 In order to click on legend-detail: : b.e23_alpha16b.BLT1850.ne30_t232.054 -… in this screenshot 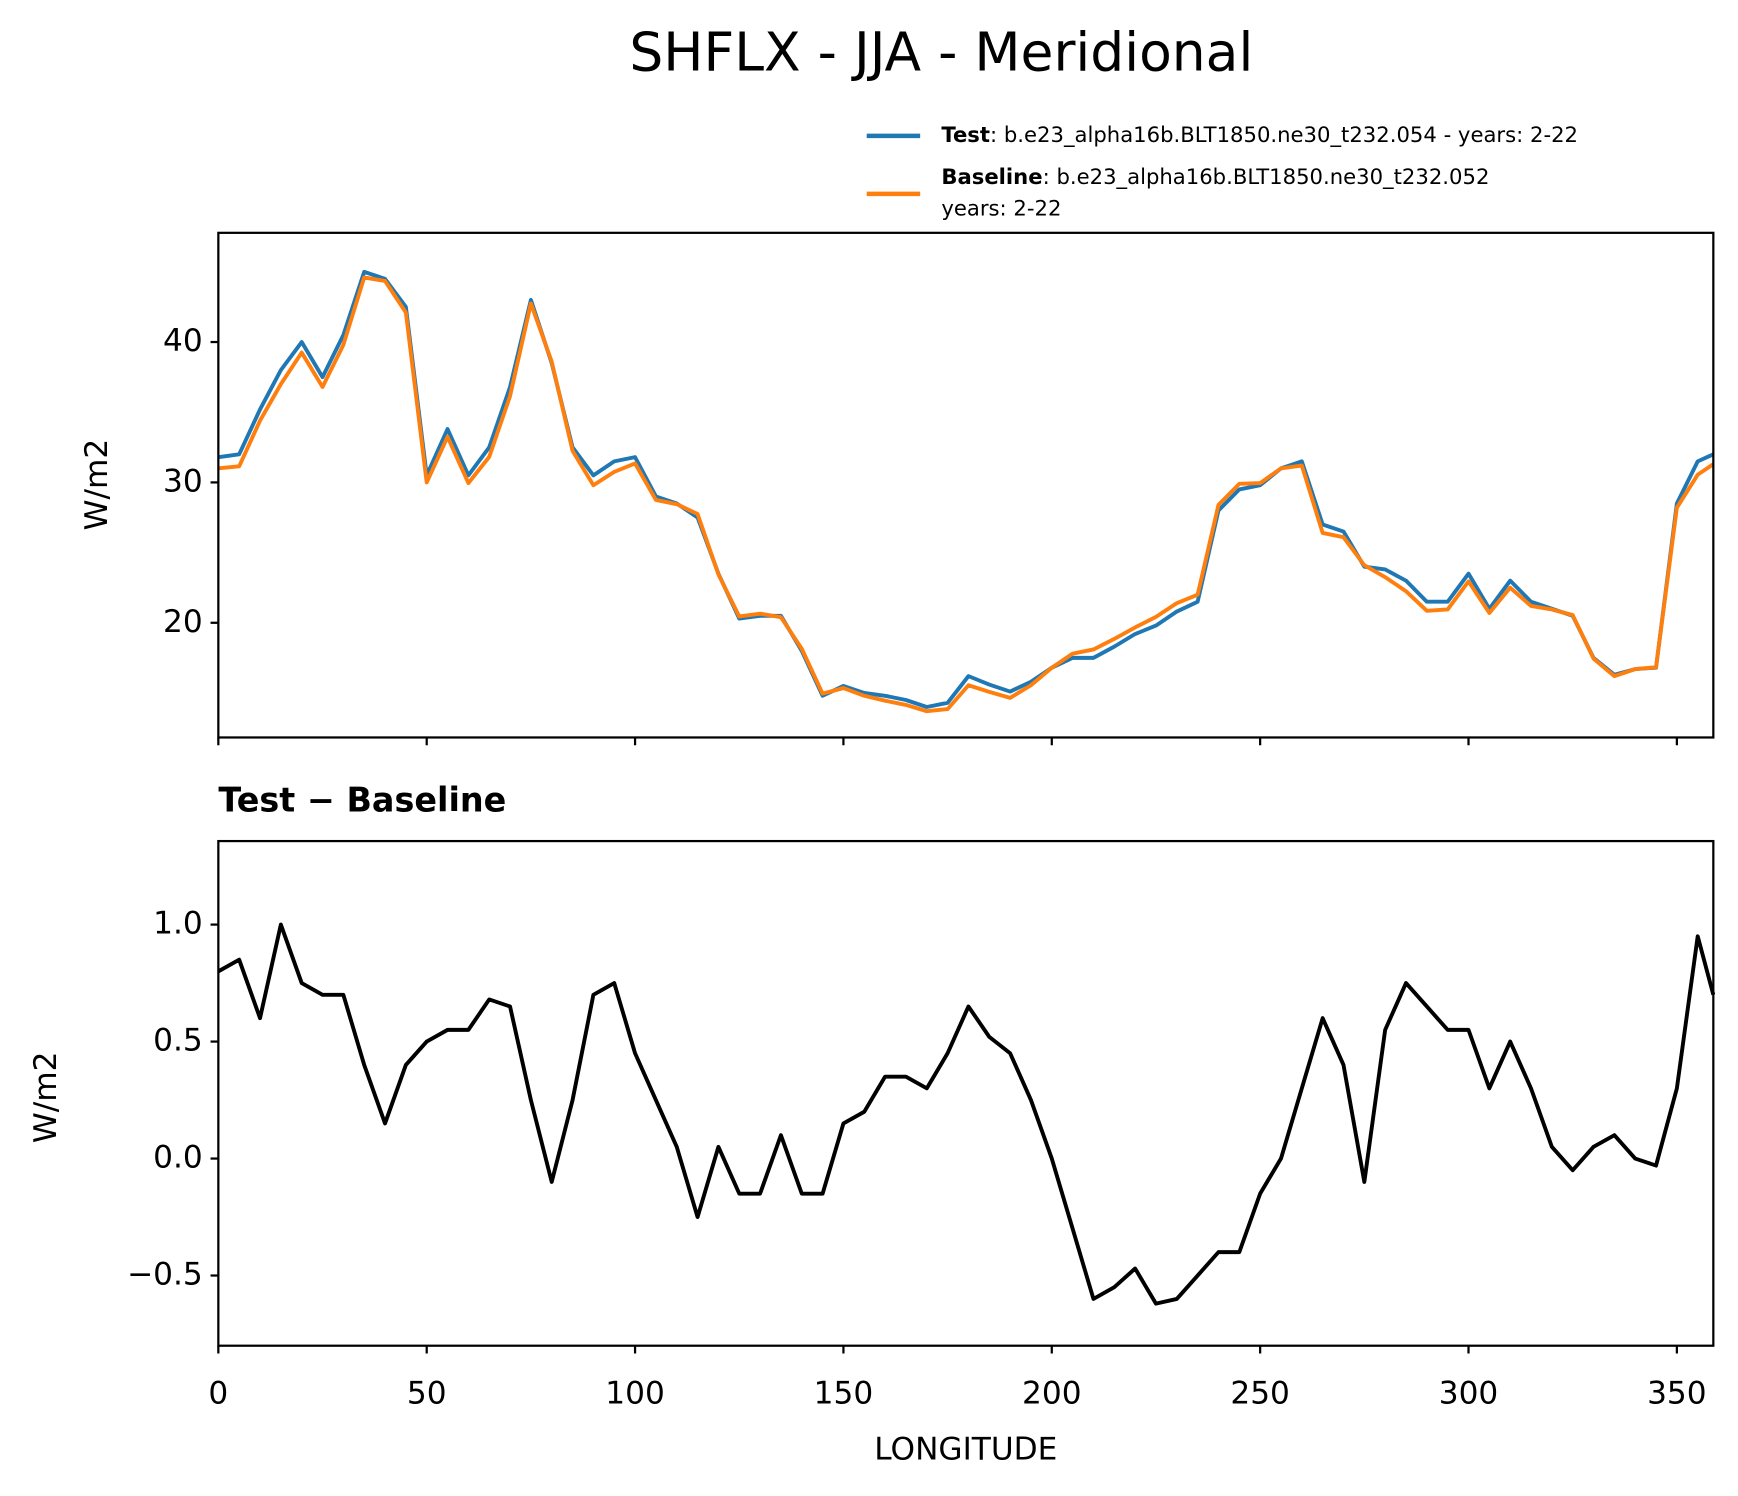, I will do `click(1284, 134)`.